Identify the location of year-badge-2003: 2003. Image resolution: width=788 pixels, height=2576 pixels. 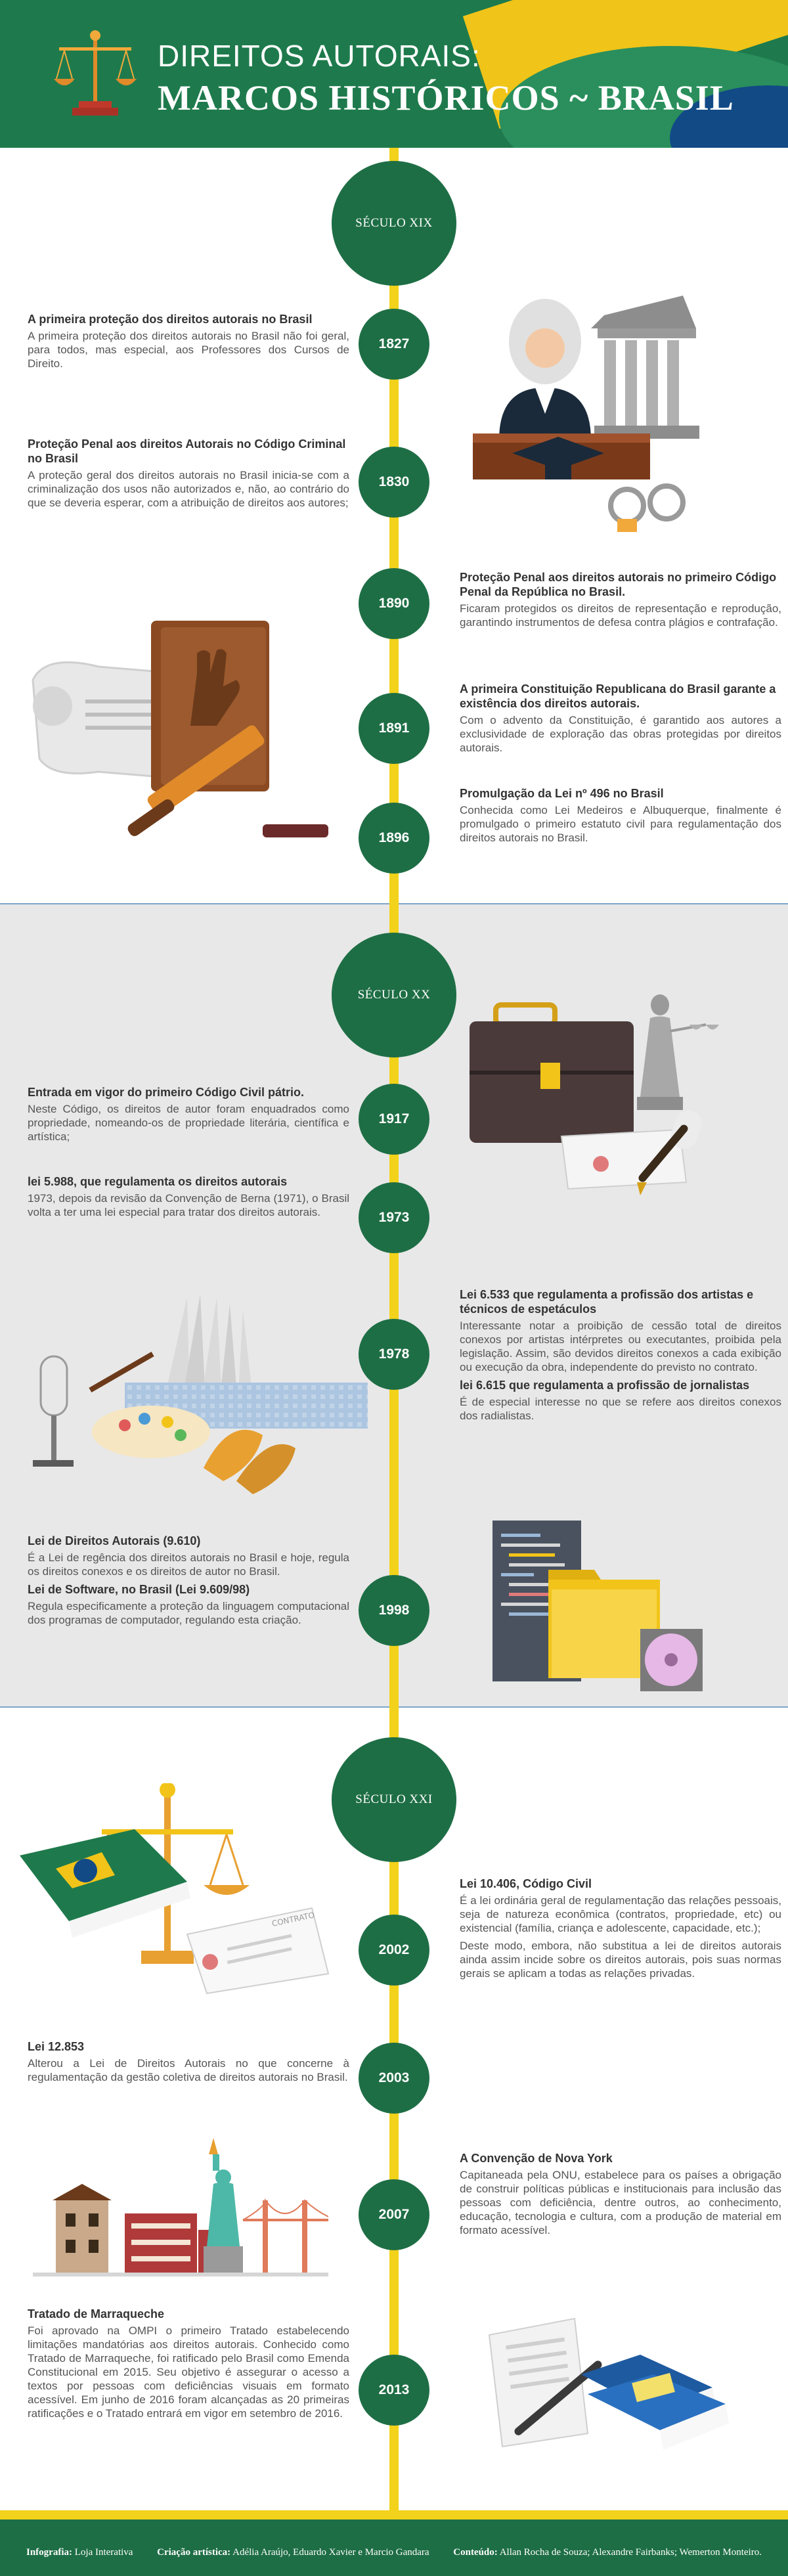
(394, 2078).